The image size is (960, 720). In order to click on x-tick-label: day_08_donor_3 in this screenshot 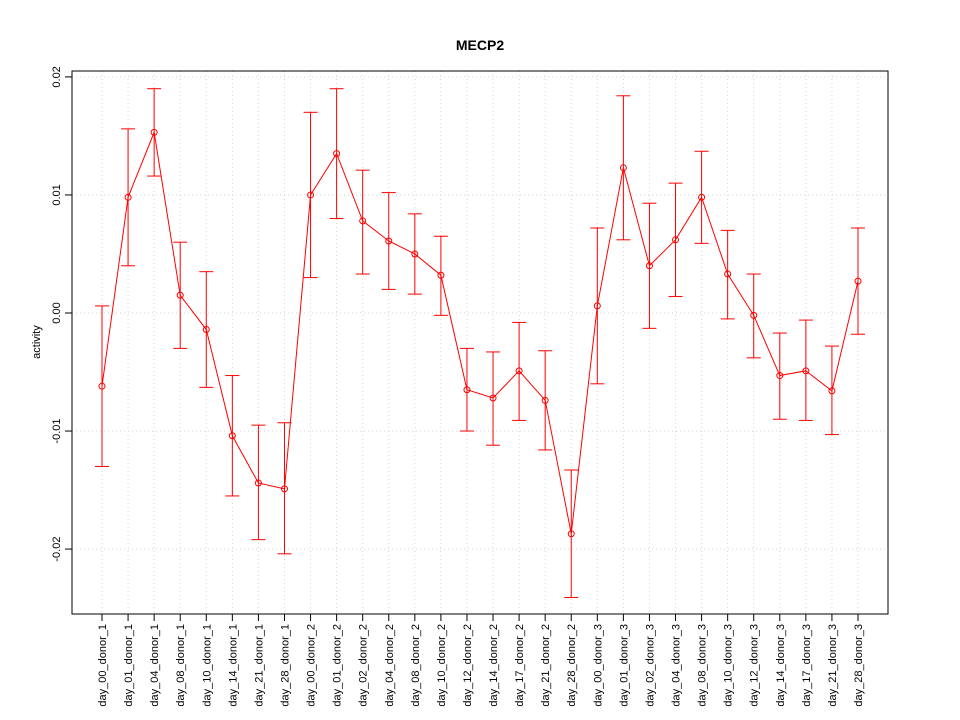, I will do `click(703, 665)`.